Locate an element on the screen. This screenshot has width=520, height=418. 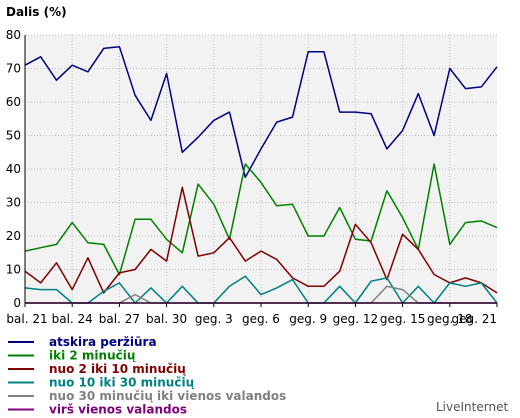
watermark: LiveInternet is located at coordinates (472, 407).